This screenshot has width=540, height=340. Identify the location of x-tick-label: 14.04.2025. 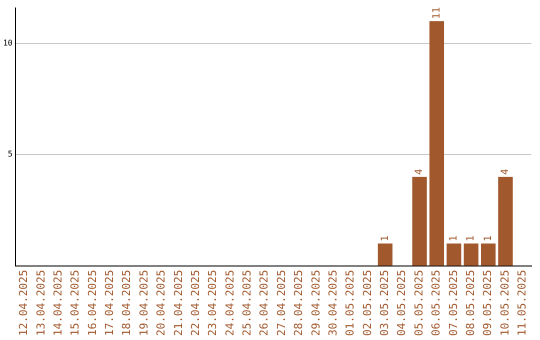
(57, 303).